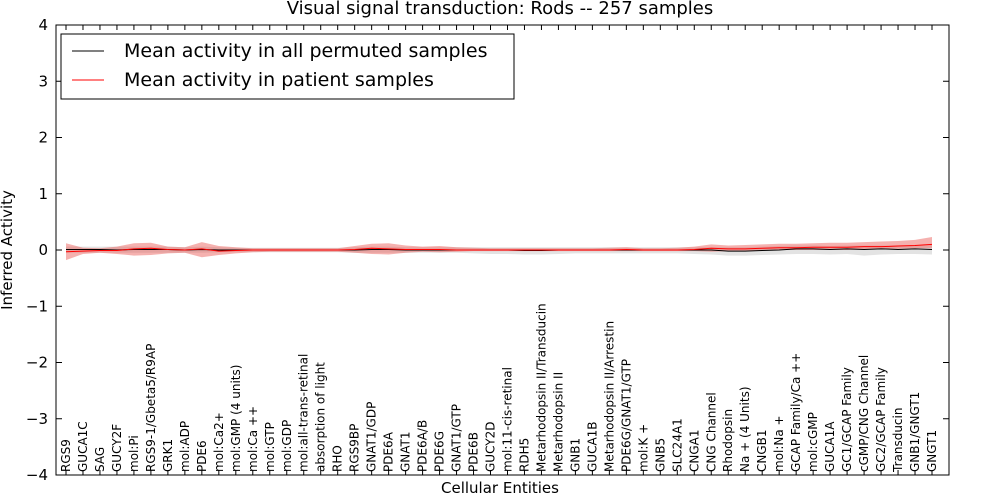 The image size is (1000, 500). Describe the element at coordinates (457, 438) in the screenshot. I see `x-tick-label: GNAT1/GTP` at that location.